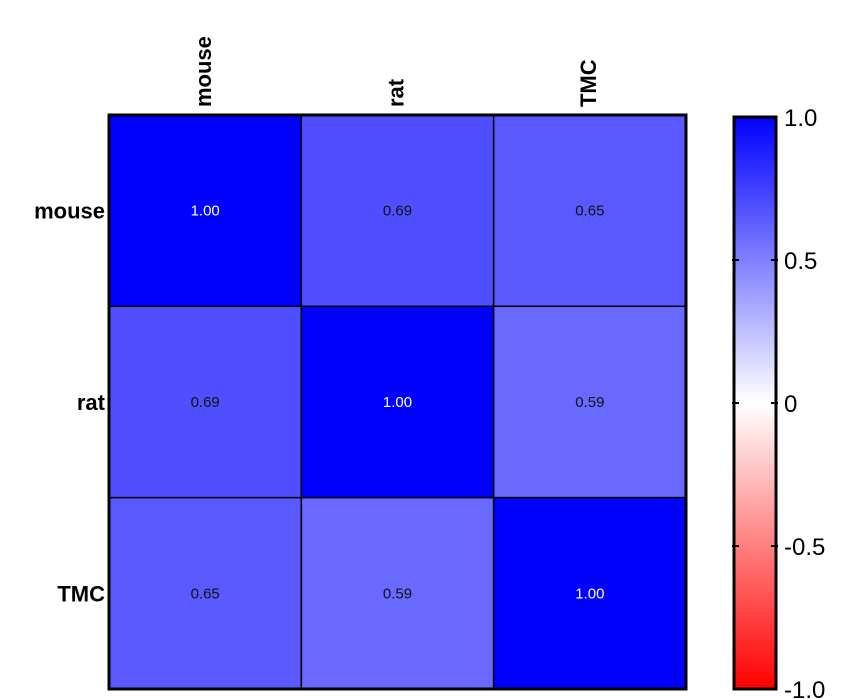 The height and width of the screenshot is (699, 854). I want to click on y-tick-label: rat, so click(91, 402).